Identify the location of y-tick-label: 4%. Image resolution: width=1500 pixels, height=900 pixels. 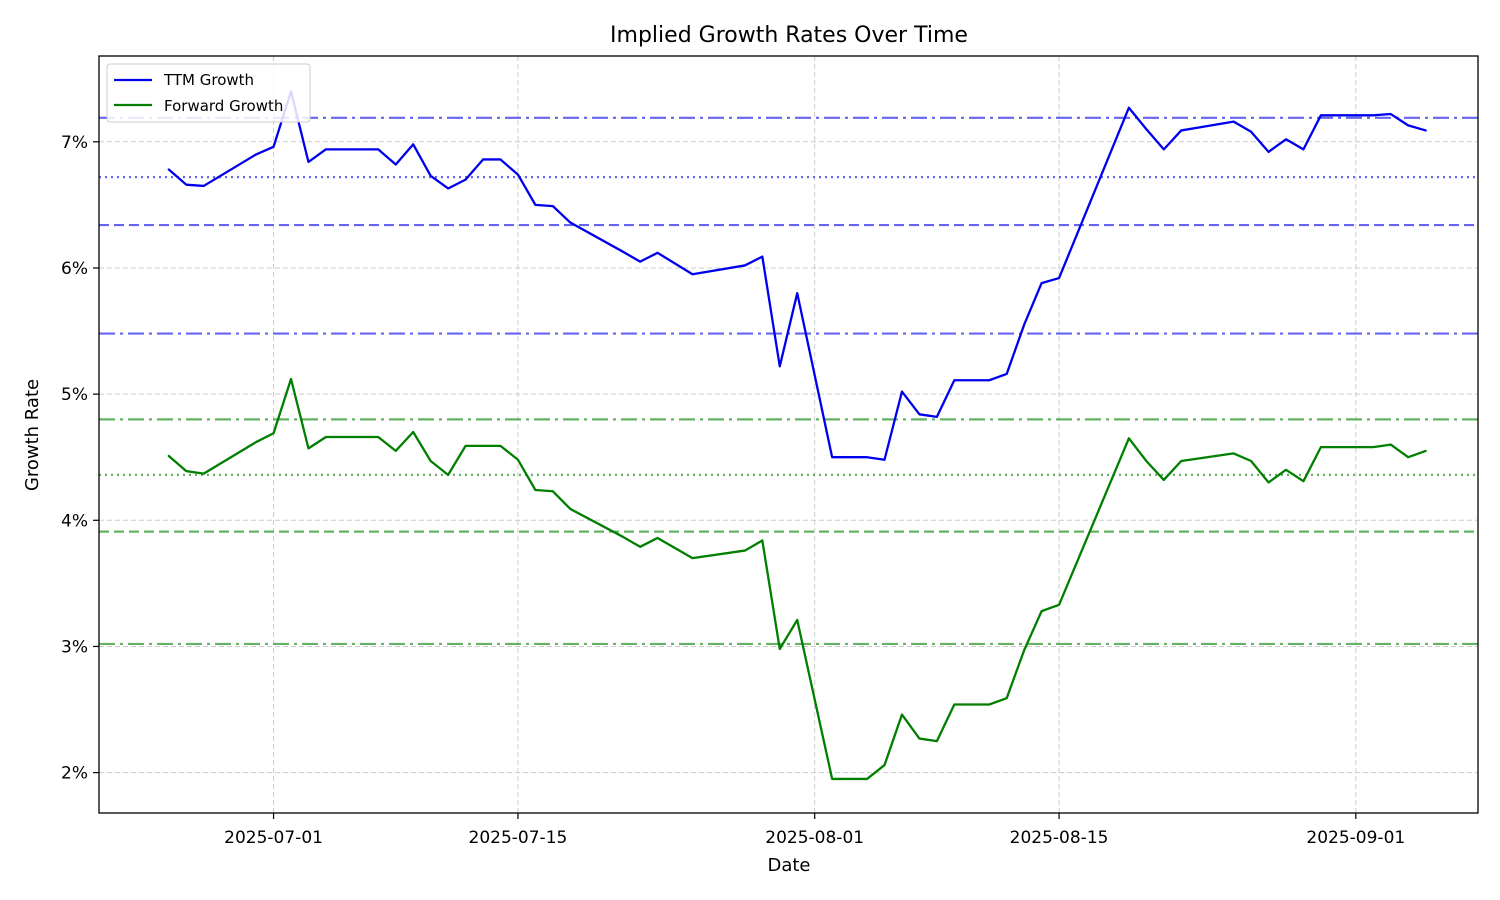
(74, 521).